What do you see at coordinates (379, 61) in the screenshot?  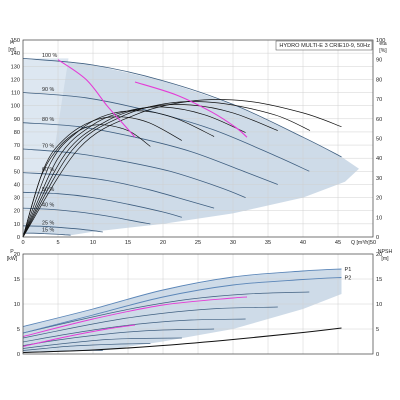 I see `y2-tick-label: 90` at bounding box center [379, 61].